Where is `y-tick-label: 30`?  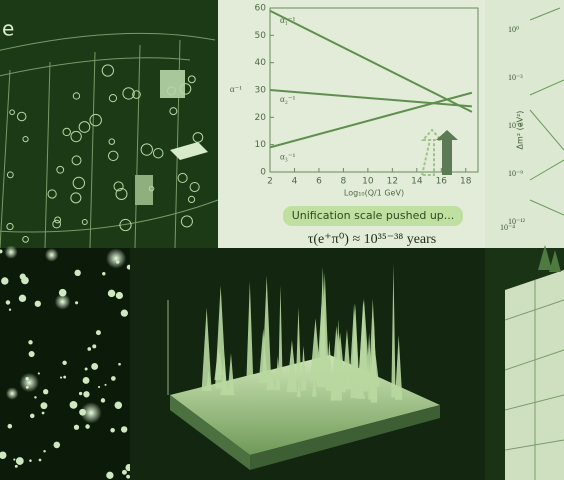 y-tick-label: 30 is located at coordinates (261, 91).